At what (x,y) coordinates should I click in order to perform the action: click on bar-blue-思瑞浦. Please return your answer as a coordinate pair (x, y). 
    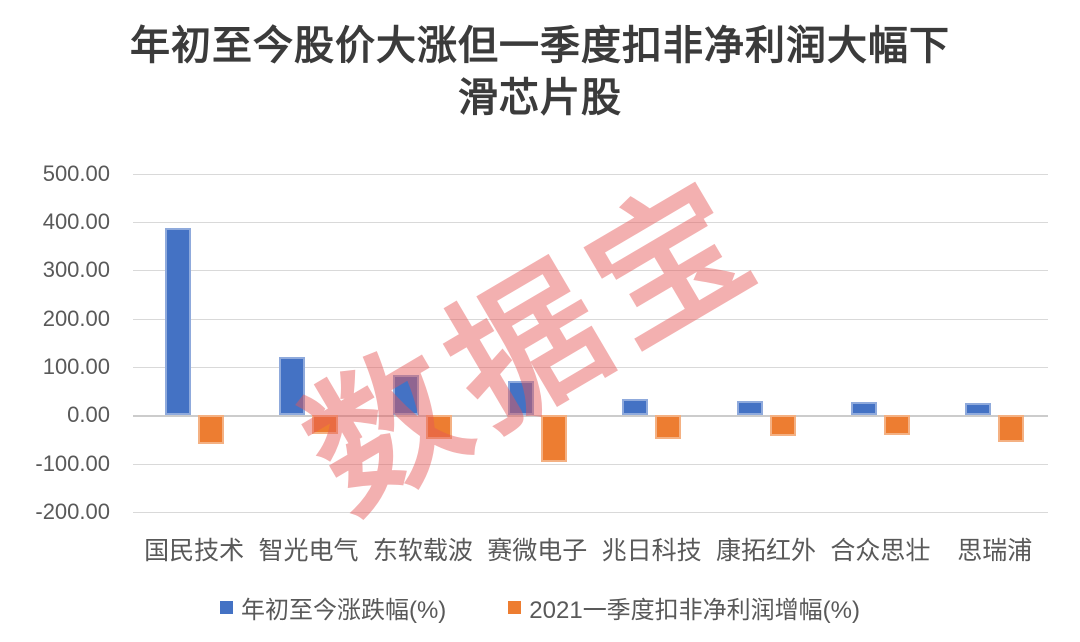
    Looking at the image, I should click on (978, 409).